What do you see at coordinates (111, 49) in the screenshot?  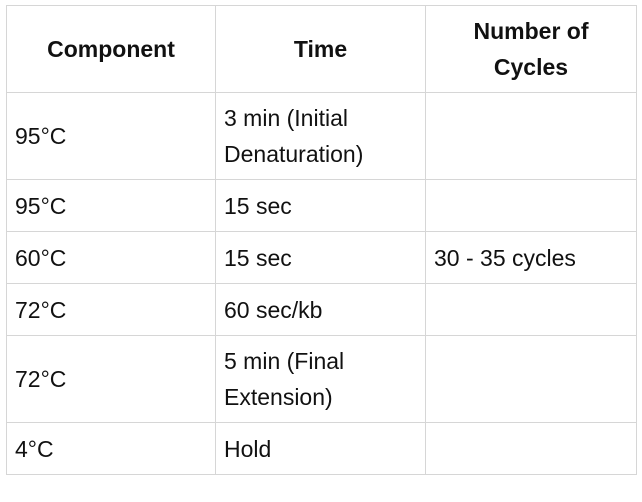 I see `header-component: Component` at bounding box center [111, 49].